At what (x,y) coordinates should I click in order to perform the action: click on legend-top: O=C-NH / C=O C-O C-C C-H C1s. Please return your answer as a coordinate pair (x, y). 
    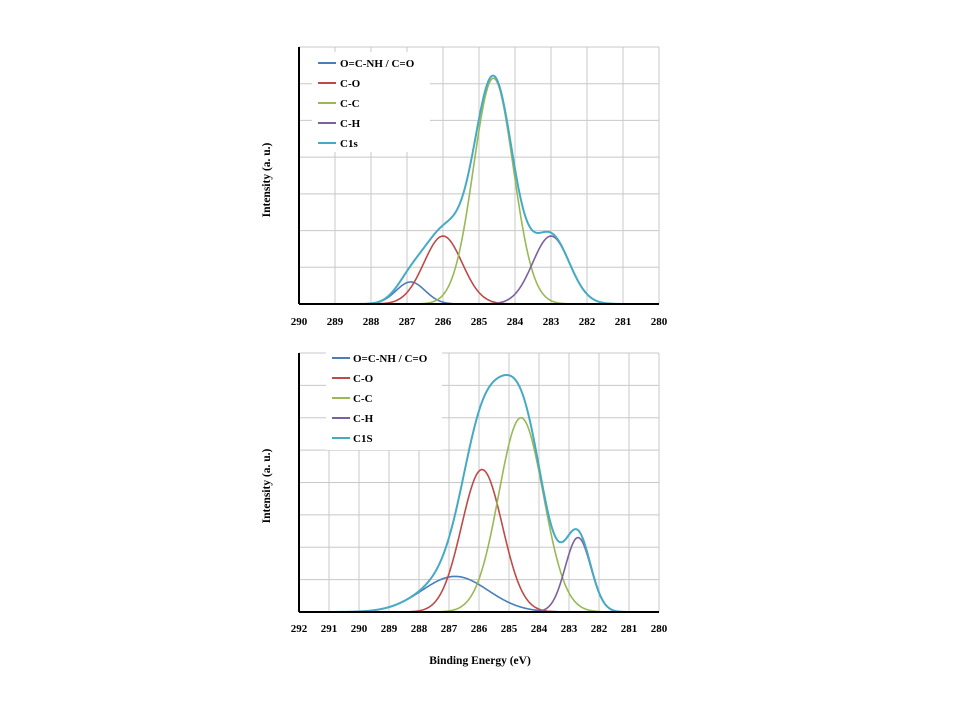
    Looking at the image, I should click on (371, 102).